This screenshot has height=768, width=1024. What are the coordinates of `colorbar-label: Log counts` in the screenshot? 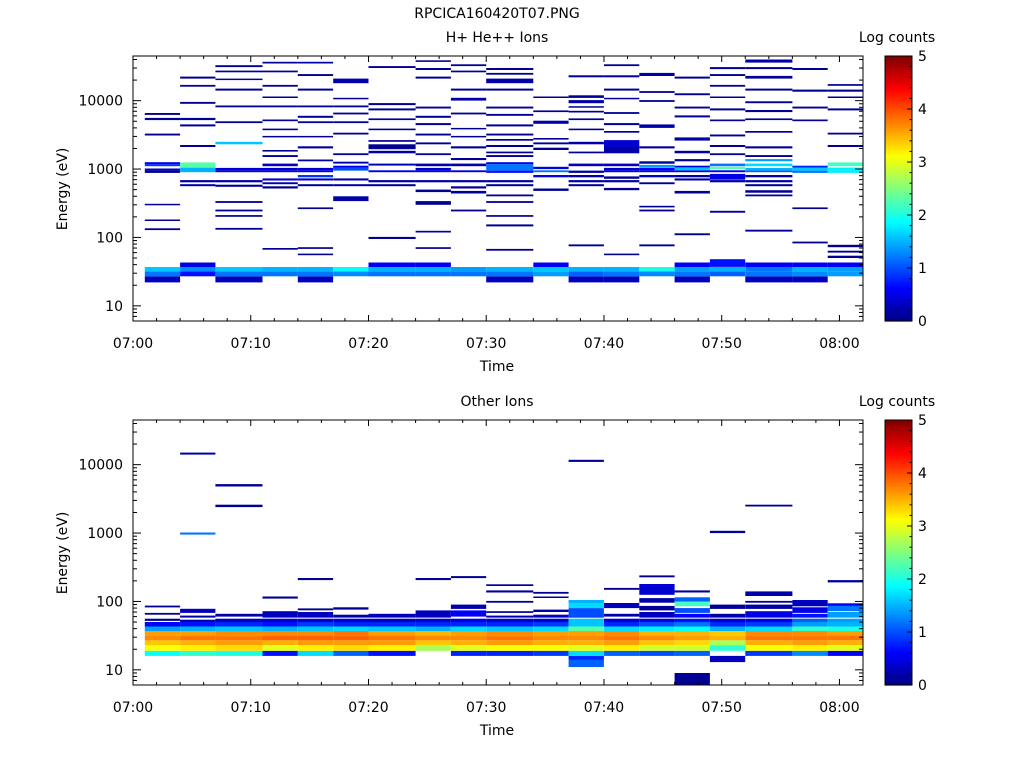 It's located at (897, 402).